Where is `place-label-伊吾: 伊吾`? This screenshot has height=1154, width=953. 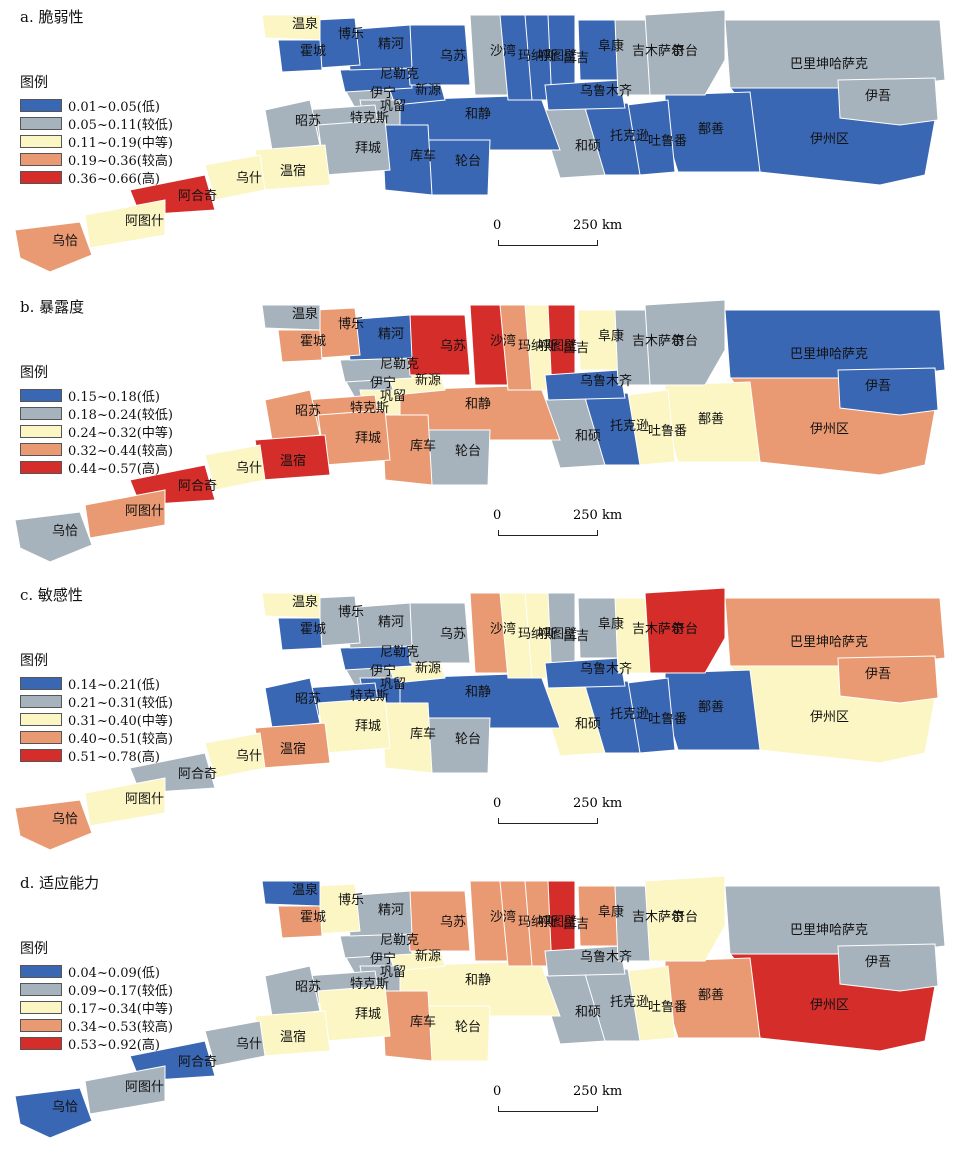 place-label-伊吾: 伊吾 is located at coordinates (878, 96).